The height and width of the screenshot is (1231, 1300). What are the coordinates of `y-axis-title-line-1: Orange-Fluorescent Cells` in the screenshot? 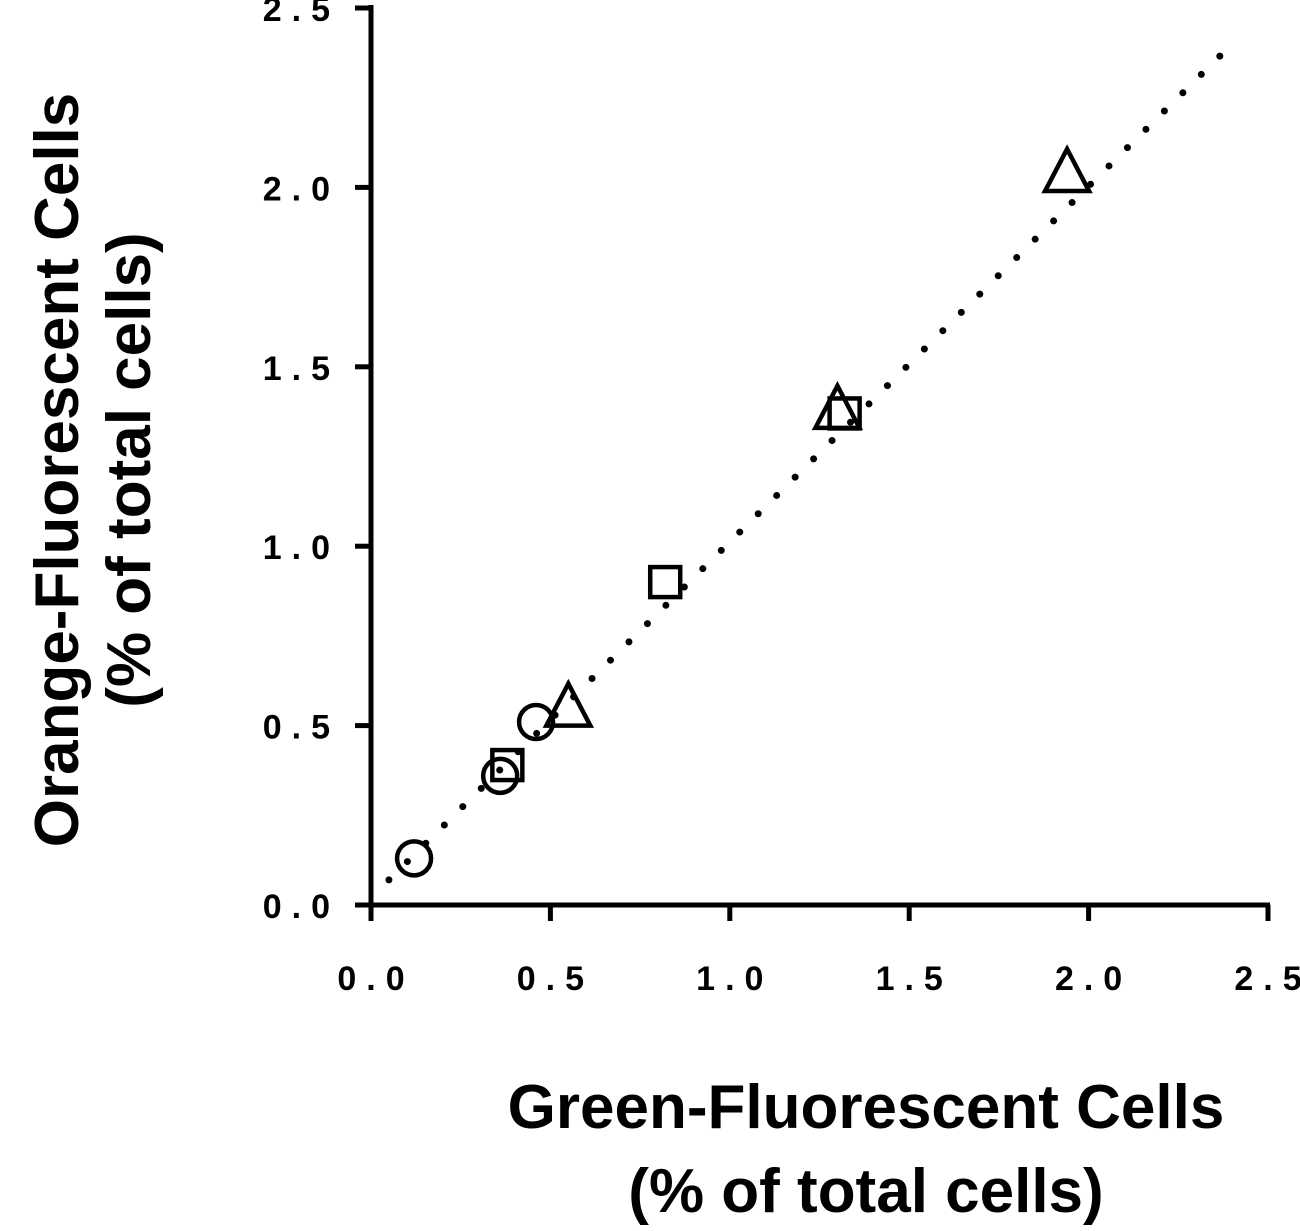 It's located at (57, 470).